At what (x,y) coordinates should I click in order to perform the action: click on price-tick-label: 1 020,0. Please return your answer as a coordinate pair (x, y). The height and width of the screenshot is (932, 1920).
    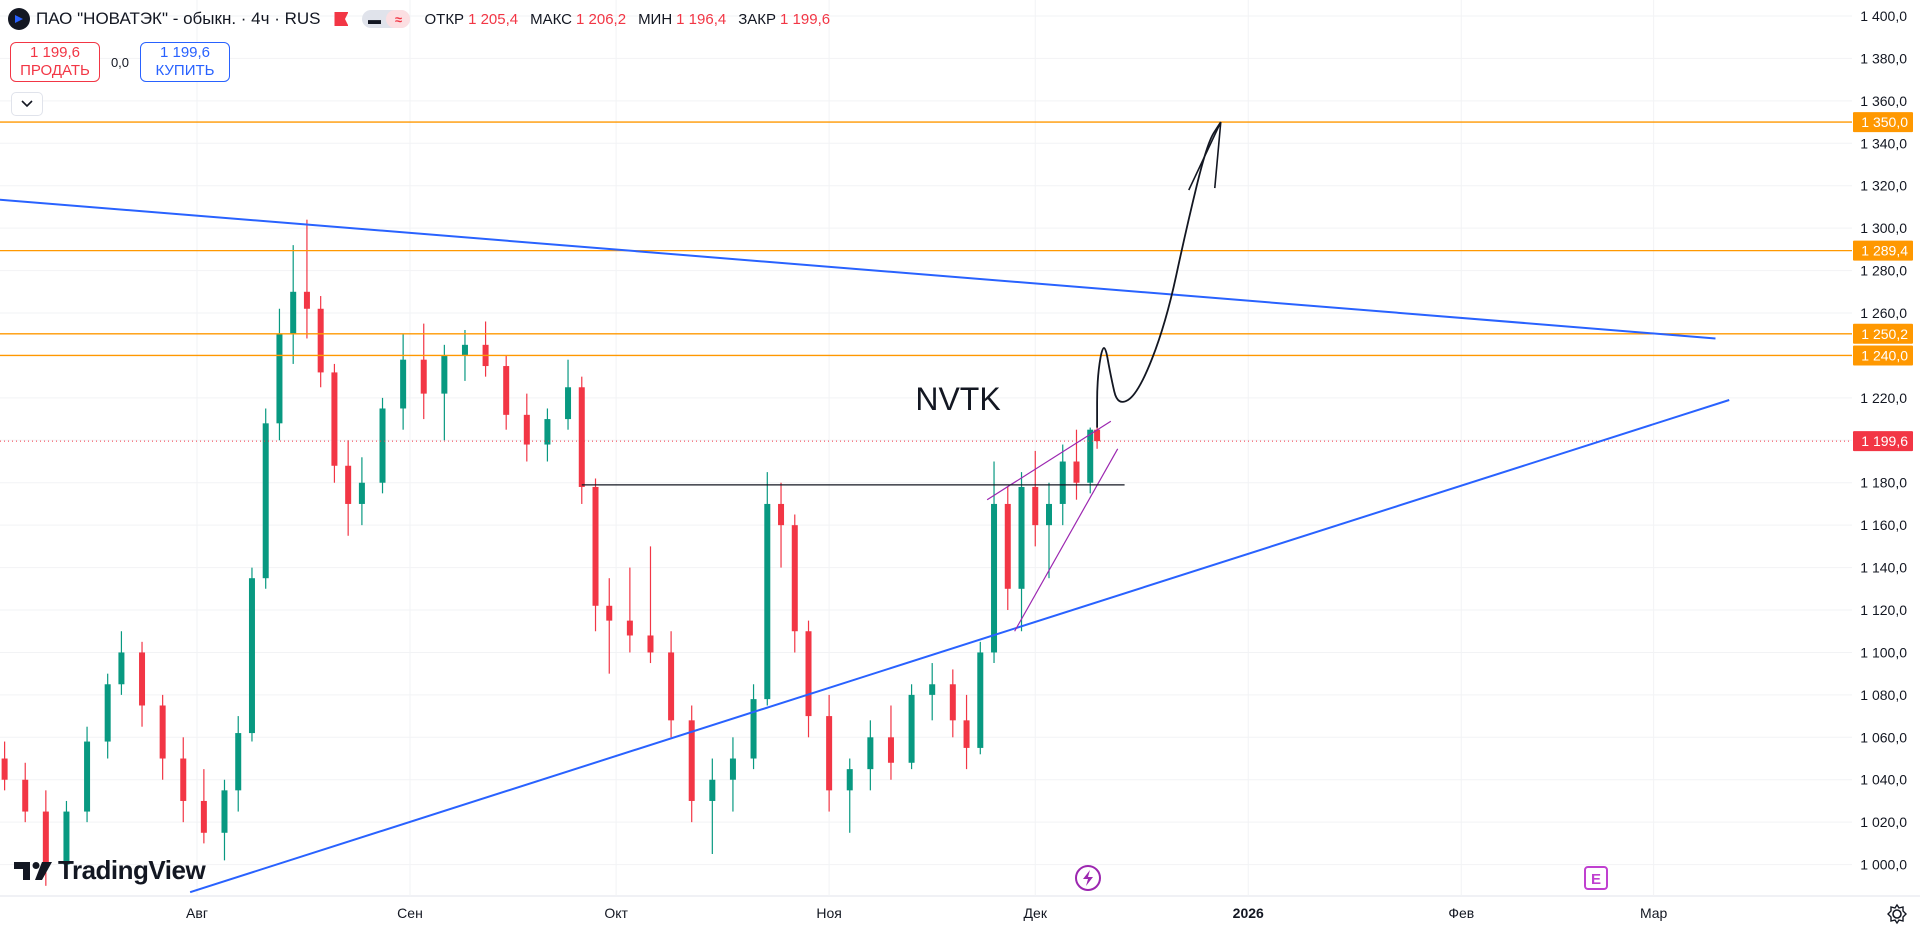
    Looking at the image, I should click on (1883, 822).